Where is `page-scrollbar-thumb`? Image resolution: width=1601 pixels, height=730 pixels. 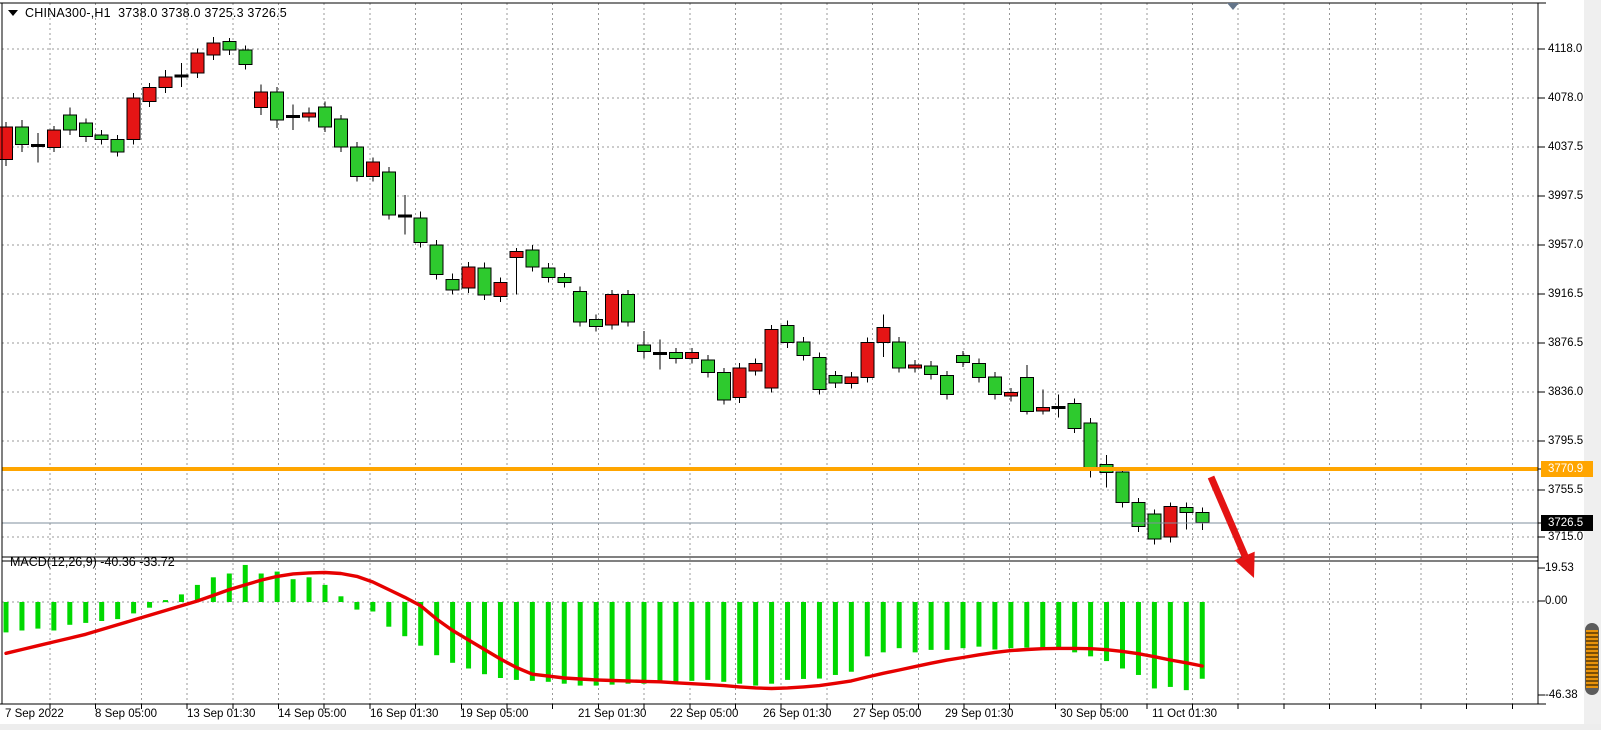 page-scrollbar-thumb is located at coordinates (1592, 659).